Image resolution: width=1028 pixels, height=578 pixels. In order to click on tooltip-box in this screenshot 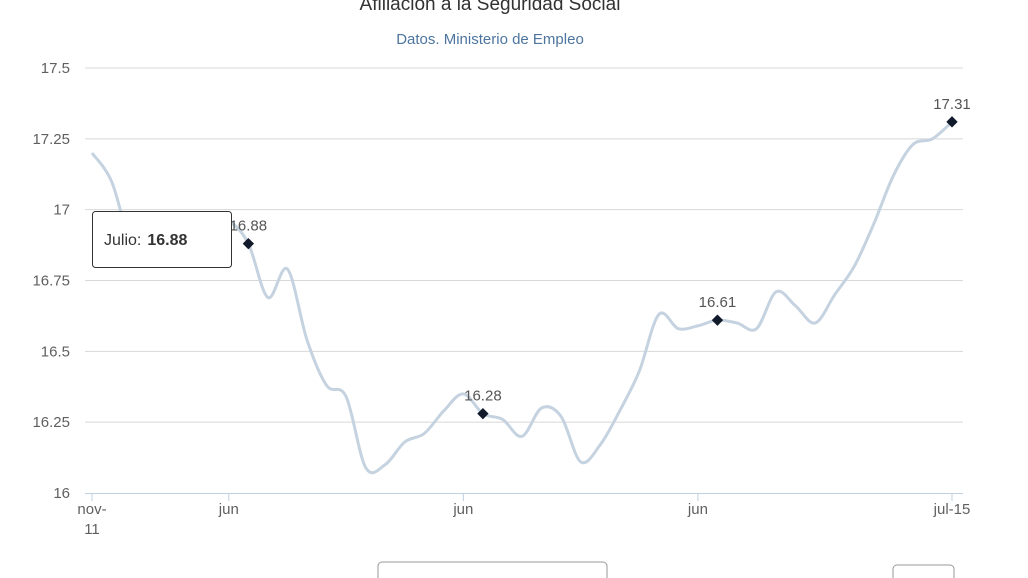, I will do `click(162, 239)`.